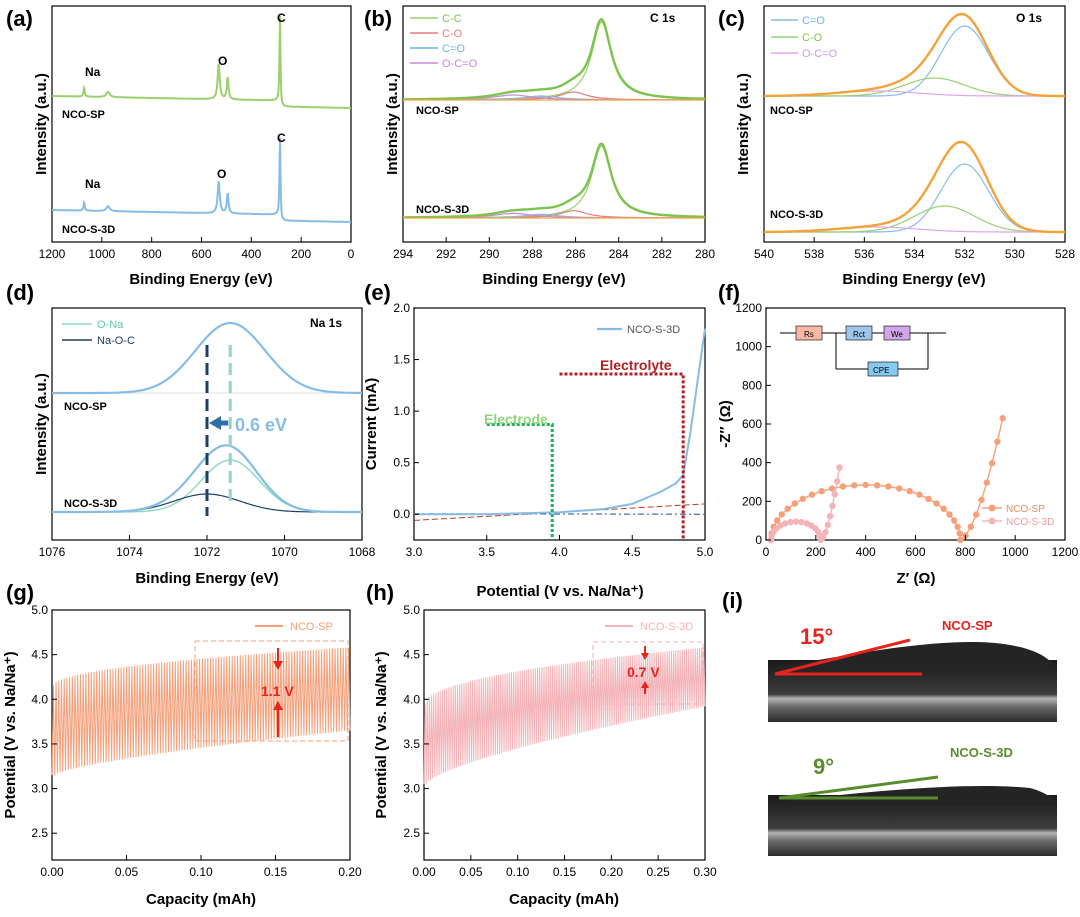 This screenshot has width=1080, height=917. I want to click on panel-d-xlabel: Binding Energy (eV), so click(206, 578).